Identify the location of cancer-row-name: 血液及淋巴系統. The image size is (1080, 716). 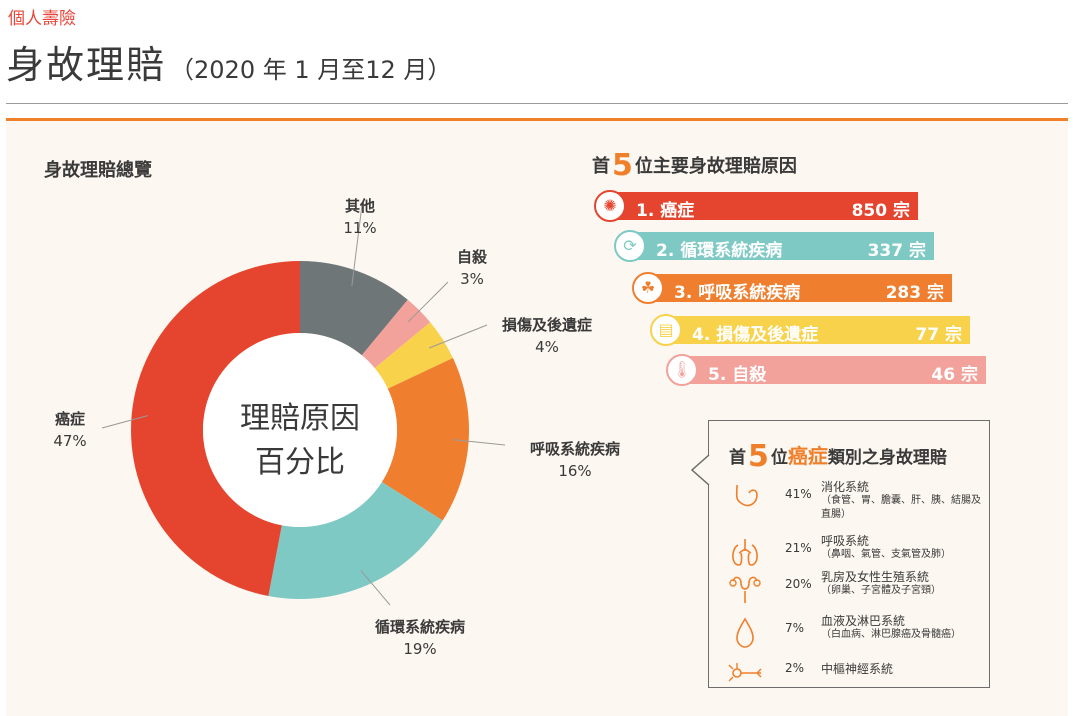
(863, 621).